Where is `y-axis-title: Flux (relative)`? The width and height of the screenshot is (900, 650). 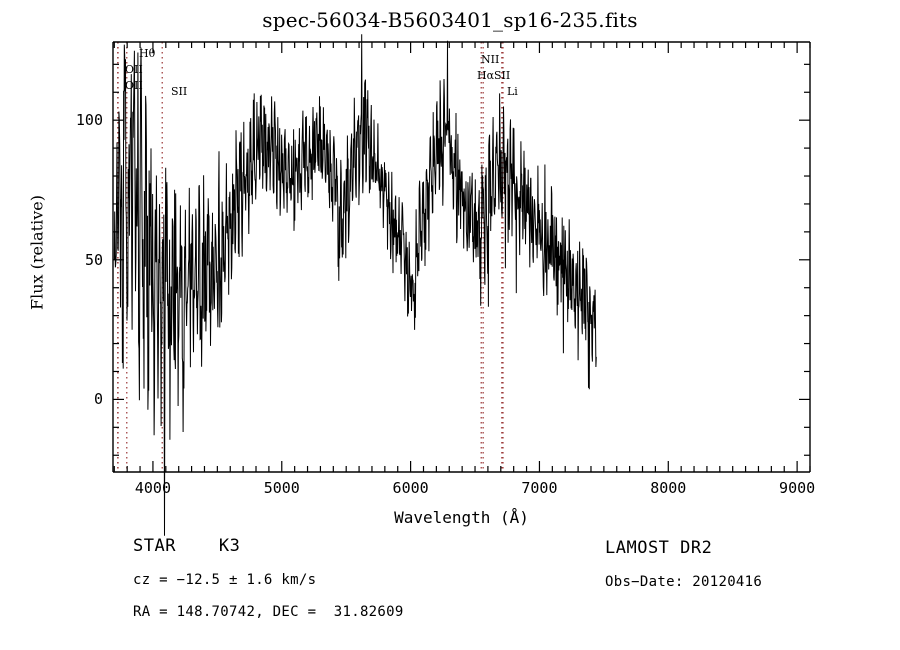 y-axis-title: Flux (relative) is located at coordinates (37, 252).